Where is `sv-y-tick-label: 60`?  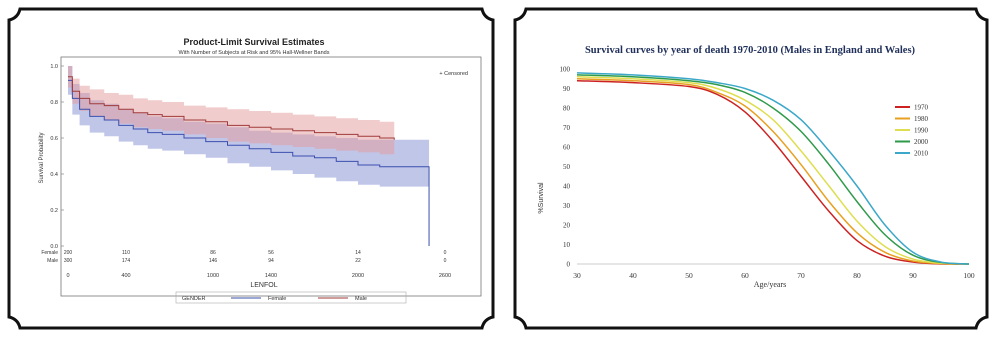
sv-y-tick-label: 60 is located at coordinates (567, 148).